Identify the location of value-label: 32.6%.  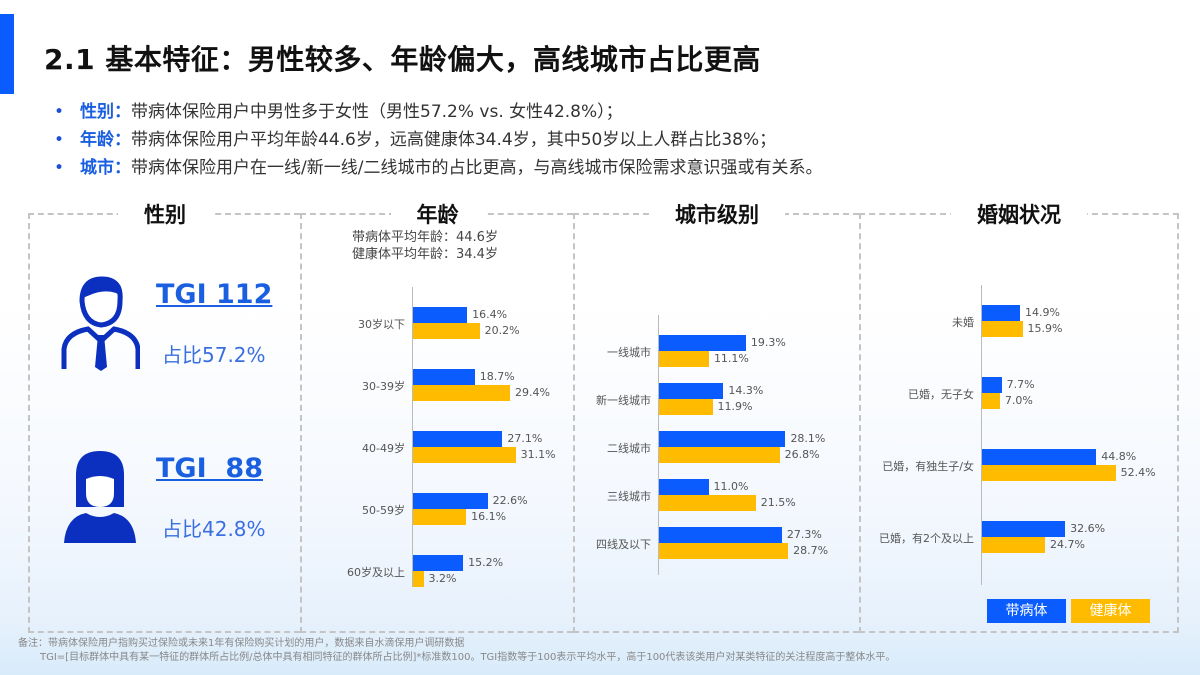
(1088, 528).